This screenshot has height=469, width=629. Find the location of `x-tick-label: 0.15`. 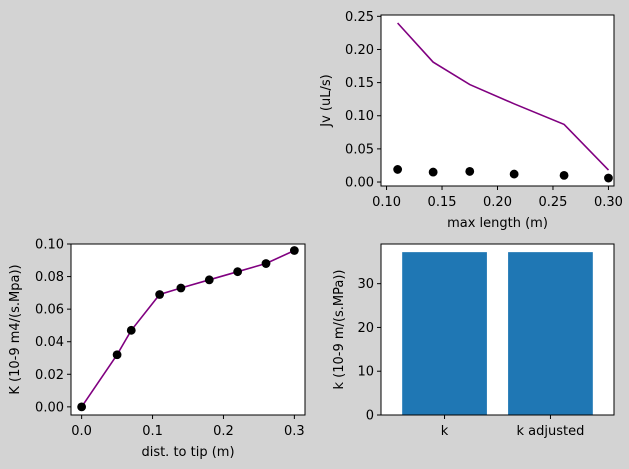

x-tick-label: 0.15 is located at coordinates (442, 202).